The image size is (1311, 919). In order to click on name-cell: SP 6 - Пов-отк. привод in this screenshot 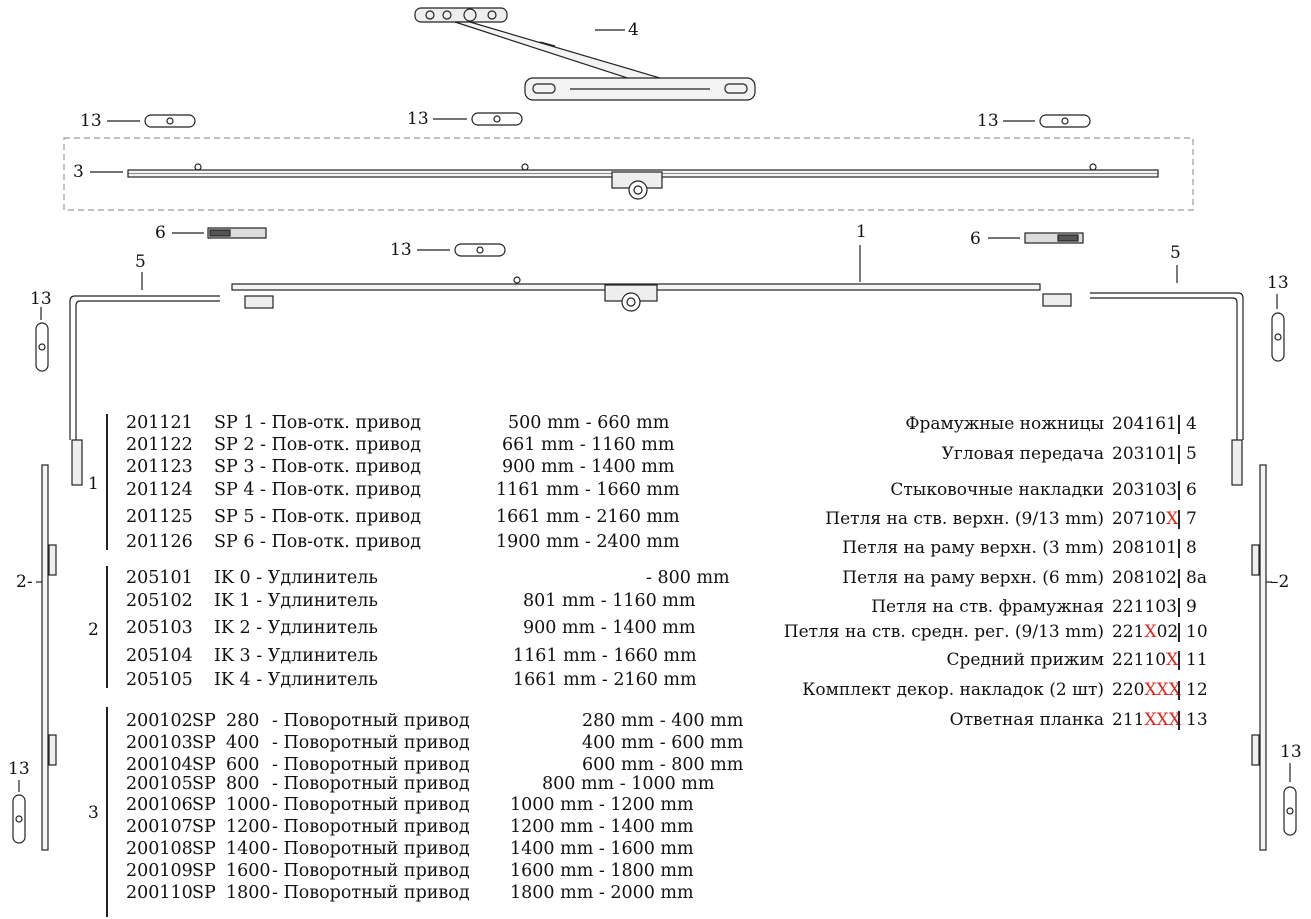, I will do `click(318, 542)`.